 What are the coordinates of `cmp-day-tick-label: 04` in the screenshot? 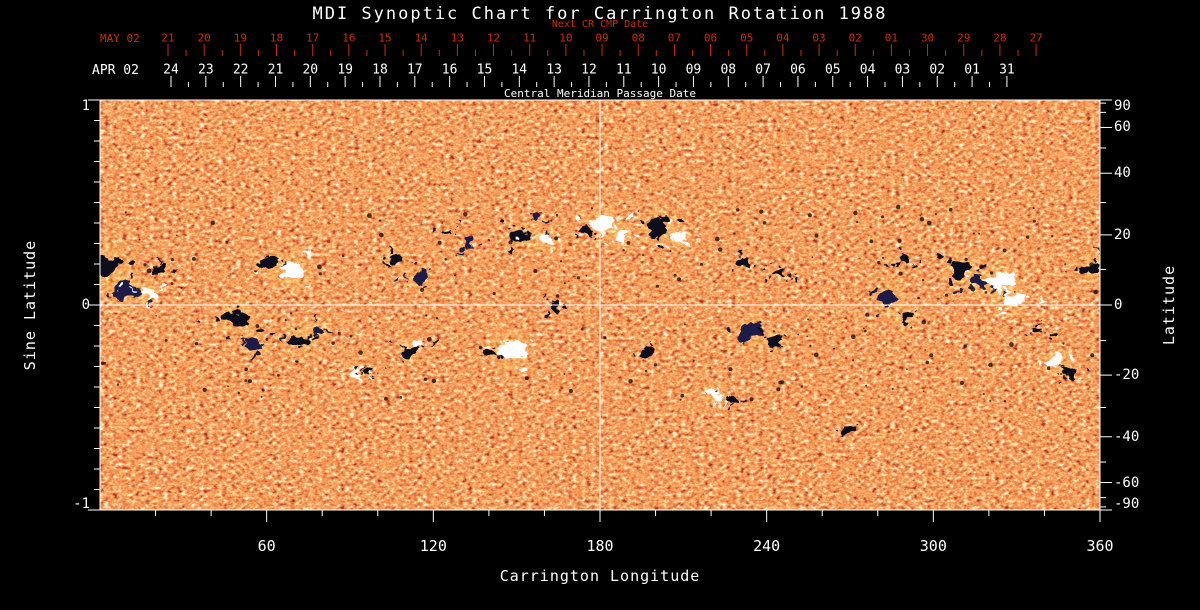 It's located at (867, 70).